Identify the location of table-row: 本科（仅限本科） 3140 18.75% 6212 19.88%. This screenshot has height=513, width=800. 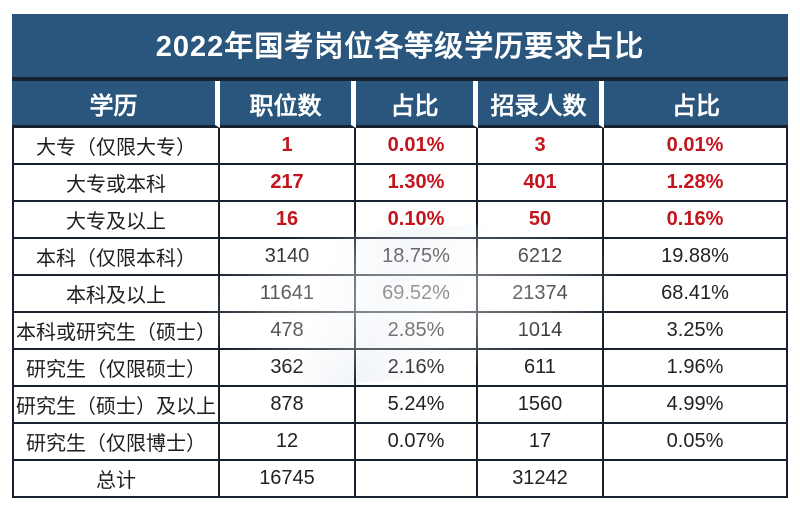
(400, 257).